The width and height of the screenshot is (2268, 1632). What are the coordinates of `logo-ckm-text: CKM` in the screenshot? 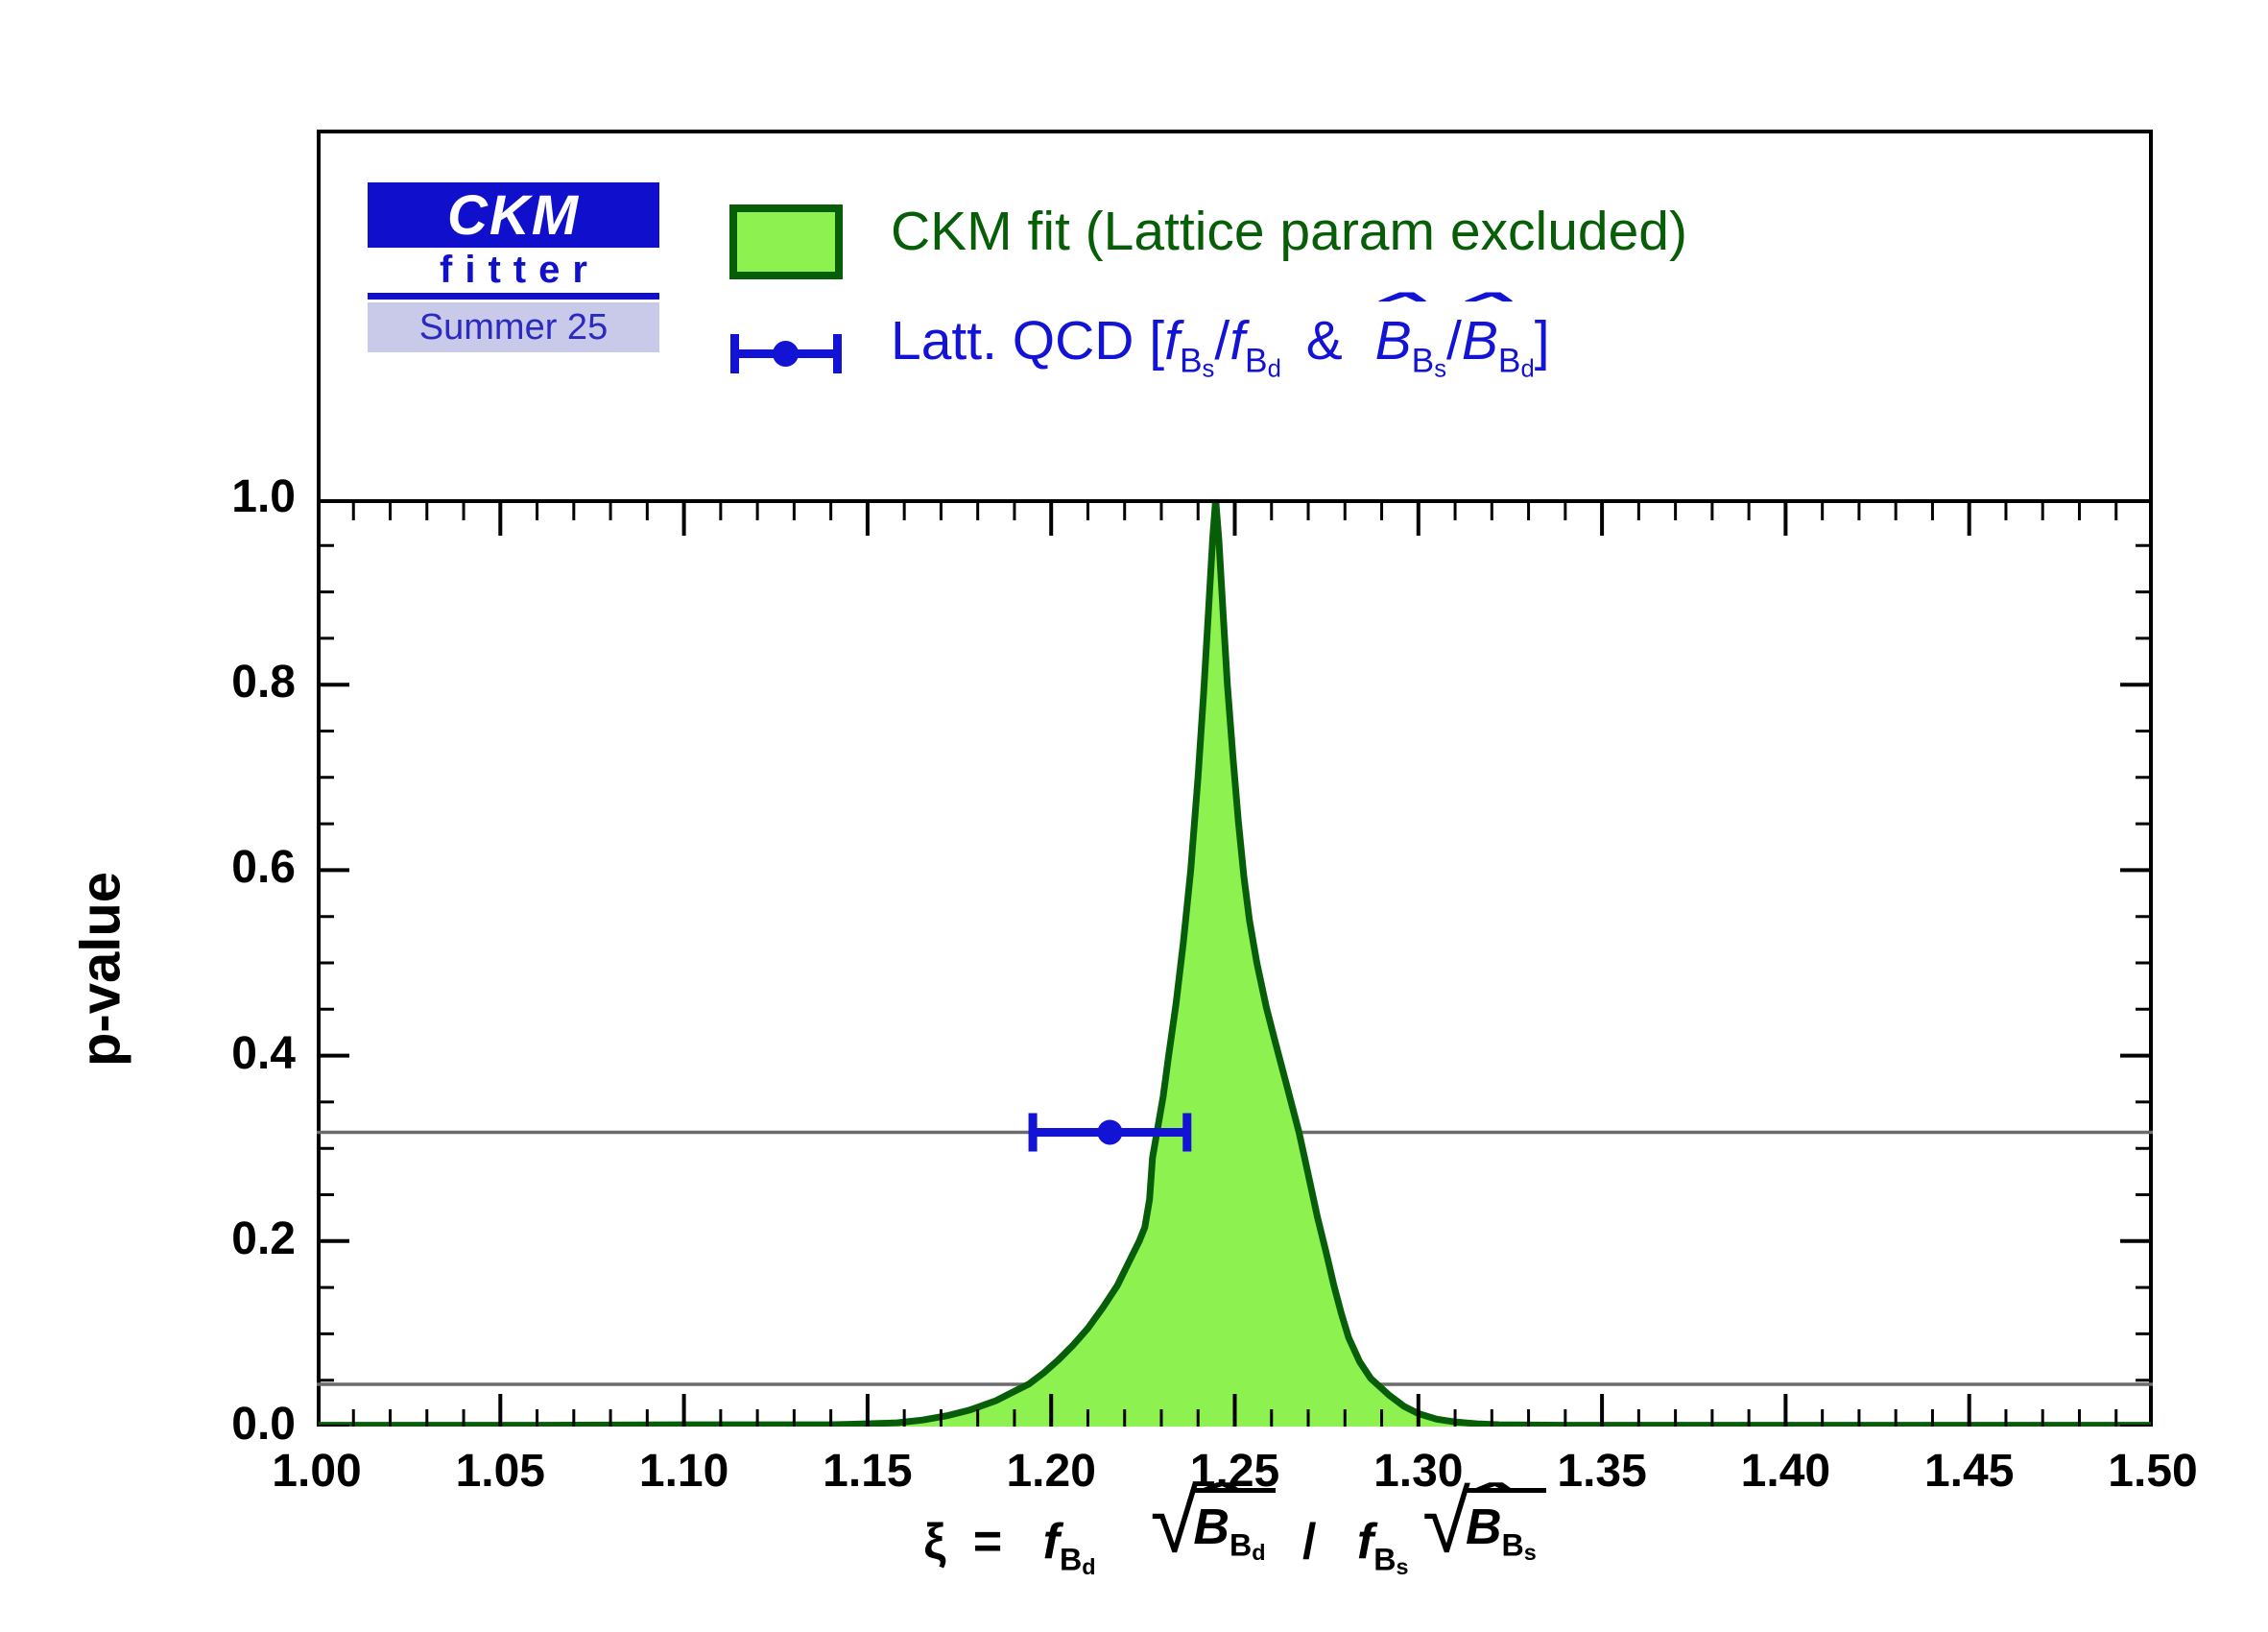 It's located at (513, 215).